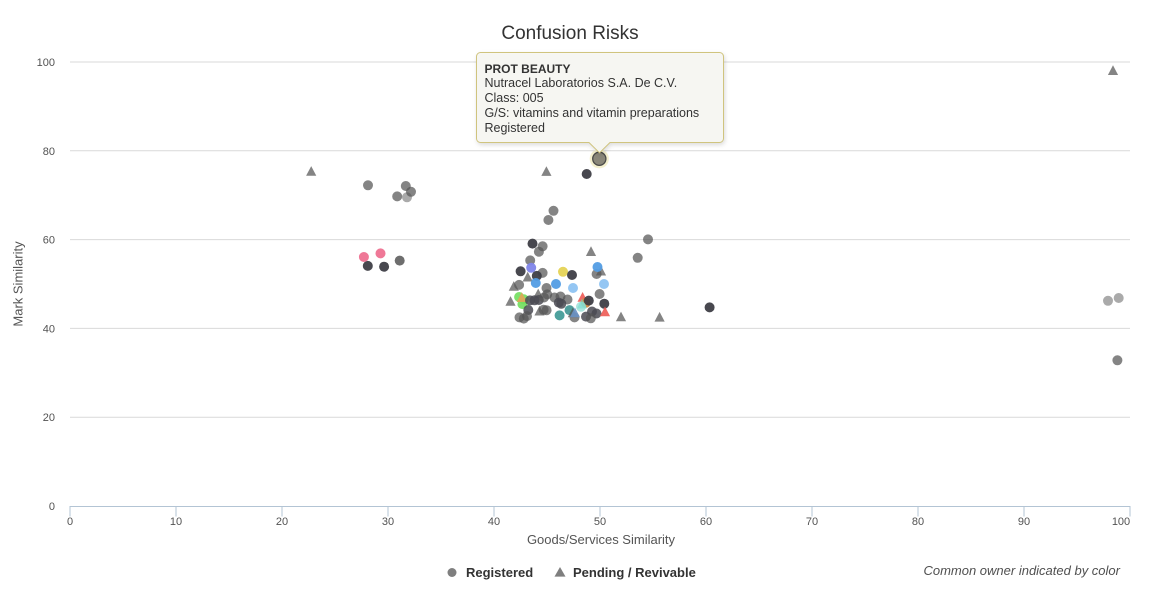 The width and height of the screenshot is (1166, 593). I want to click on svg-text: Mark Similarity, so click(18, 284).